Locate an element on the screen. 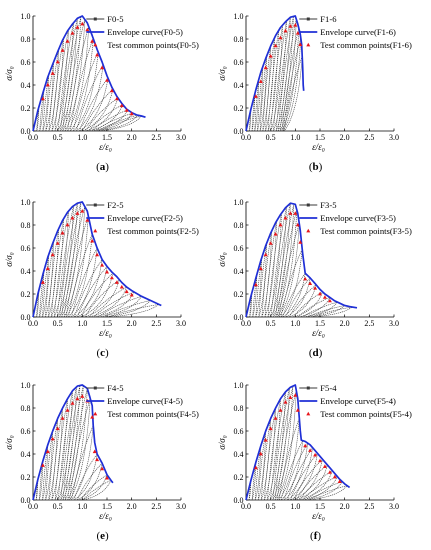 This screenshot has height=550, width=431. legend-label-envelope: Envelope curve(F4-5) is located at coordinates (145, 401).